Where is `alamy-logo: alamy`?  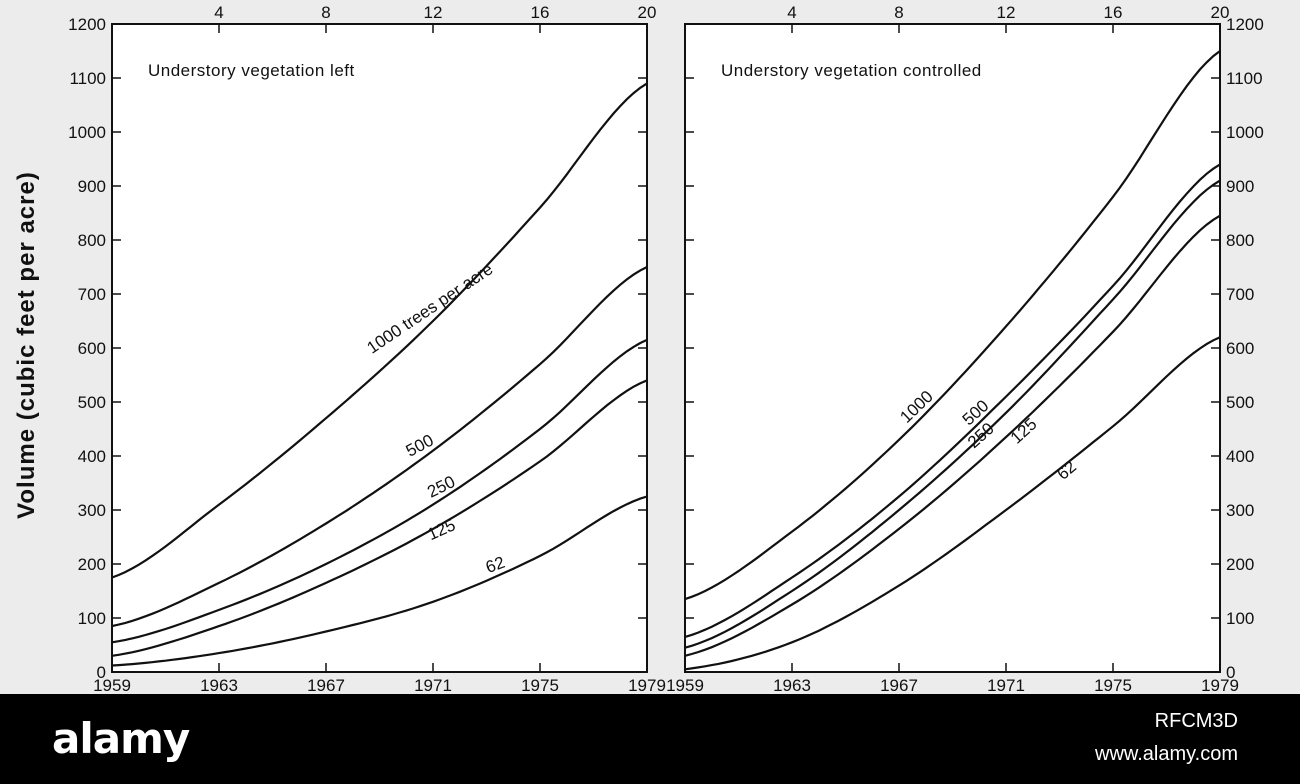 alamy-logo: alamy is located at coordinates (121, 738).